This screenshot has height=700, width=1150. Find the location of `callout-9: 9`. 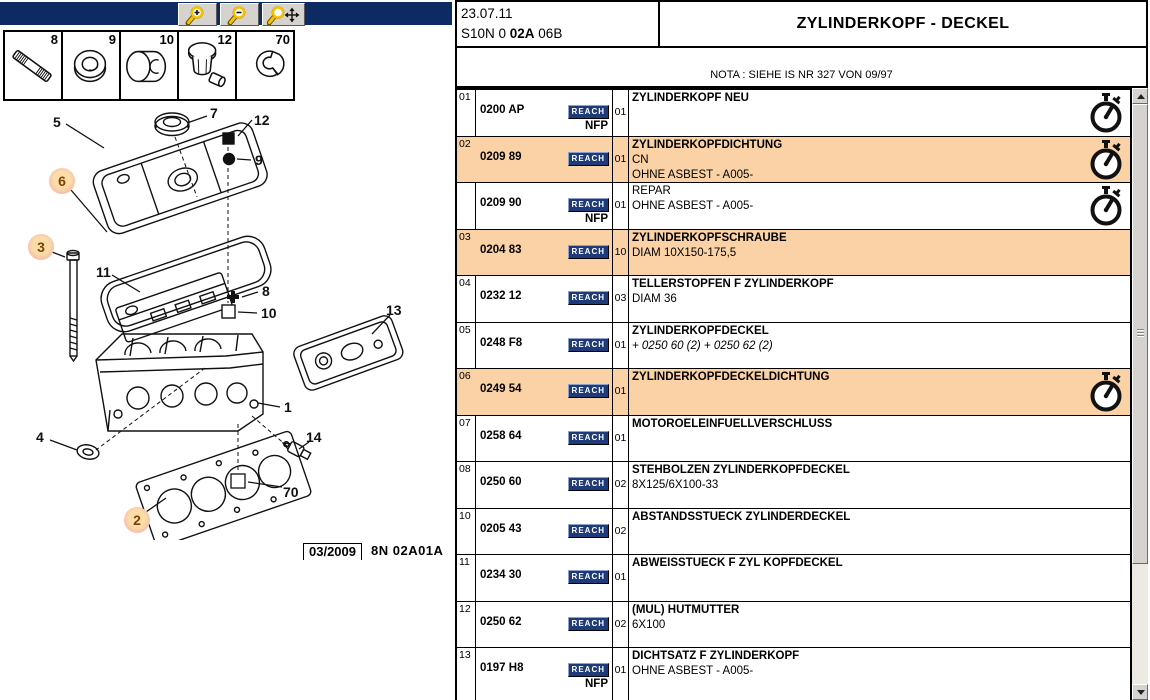

callout-9: 9 is located at coordinates (259, 160).